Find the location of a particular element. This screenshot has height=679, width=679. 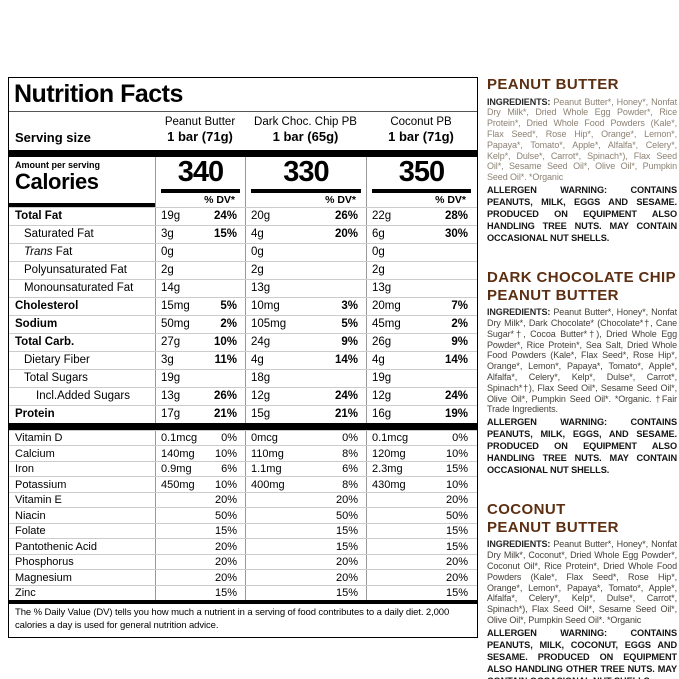

table-row: Trans Fat 0g 0g 0g is located at coordinates (243, 251).